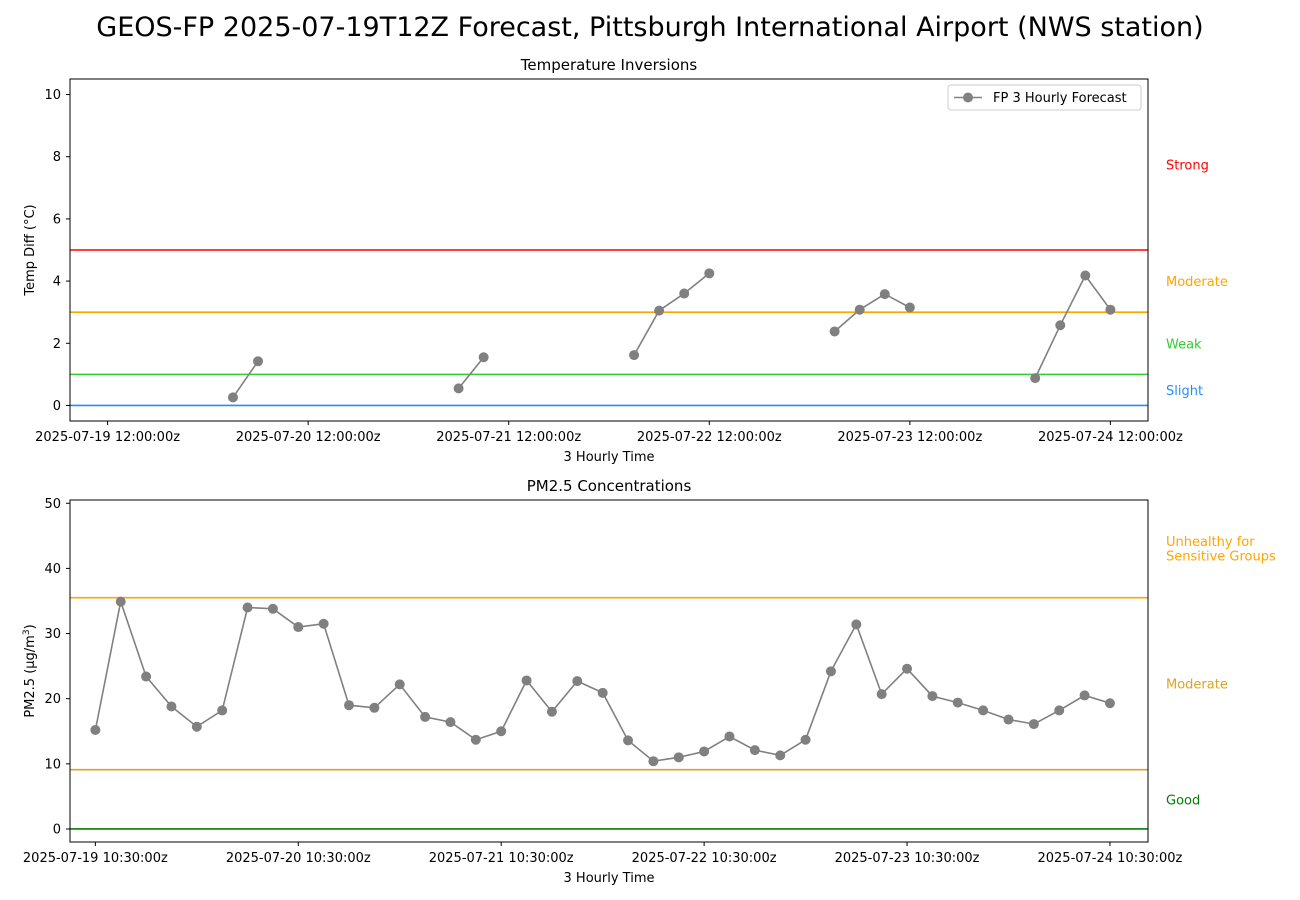 The image size is (1300, 900). What do you see at coordinates (909, 437) in the screenshot?
I see `inversion-x-tick-label: 2025-07-23 12:00:00z` at bounding box center [909, 437].